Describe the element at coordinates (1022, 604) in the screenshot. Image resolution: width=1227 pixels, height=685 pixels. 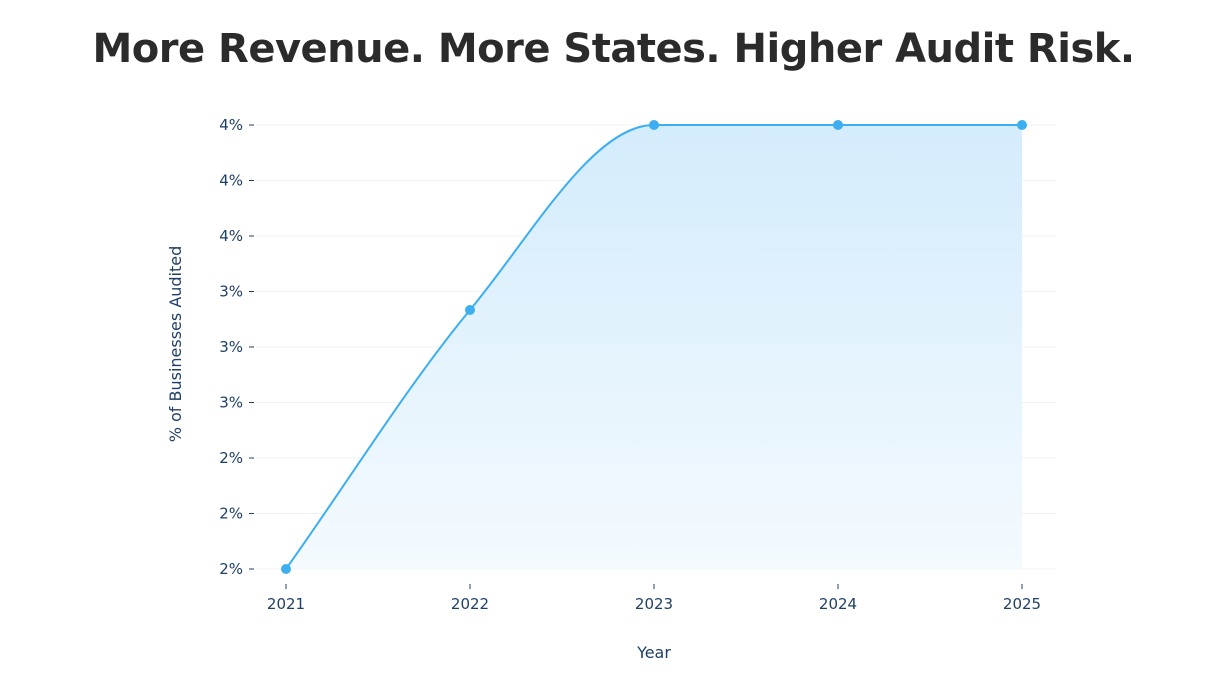
I see `x-tick-label: 2025` at that location.